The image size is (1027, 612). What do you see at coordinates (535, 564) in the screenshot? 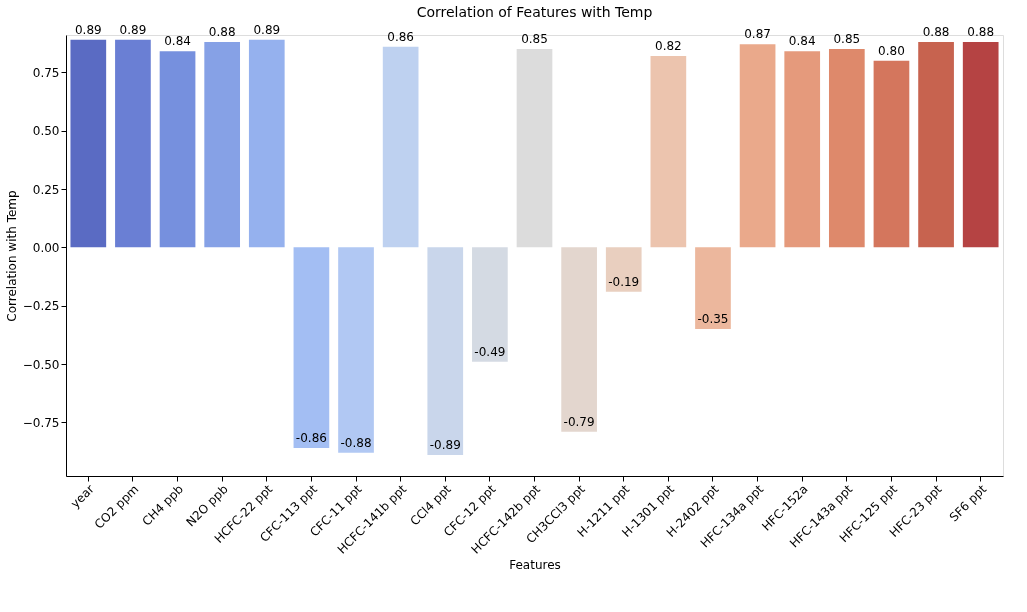
I see `x-axis-title: Features` at bounding box center [535, 564].